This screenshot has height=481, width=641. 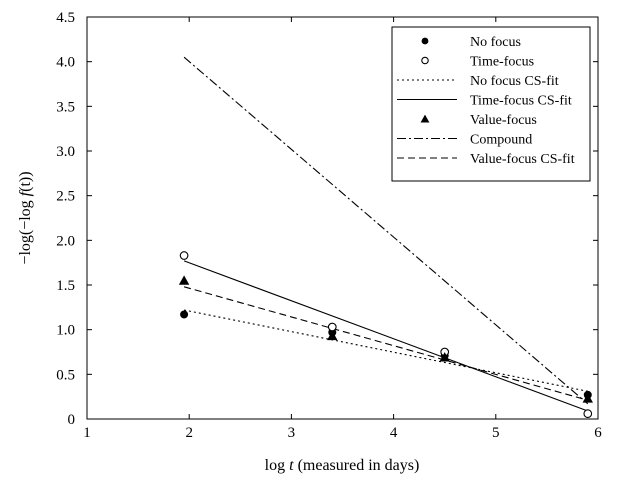 I want to click on y-tick-label: 2.5, so click(x=65, y=197).